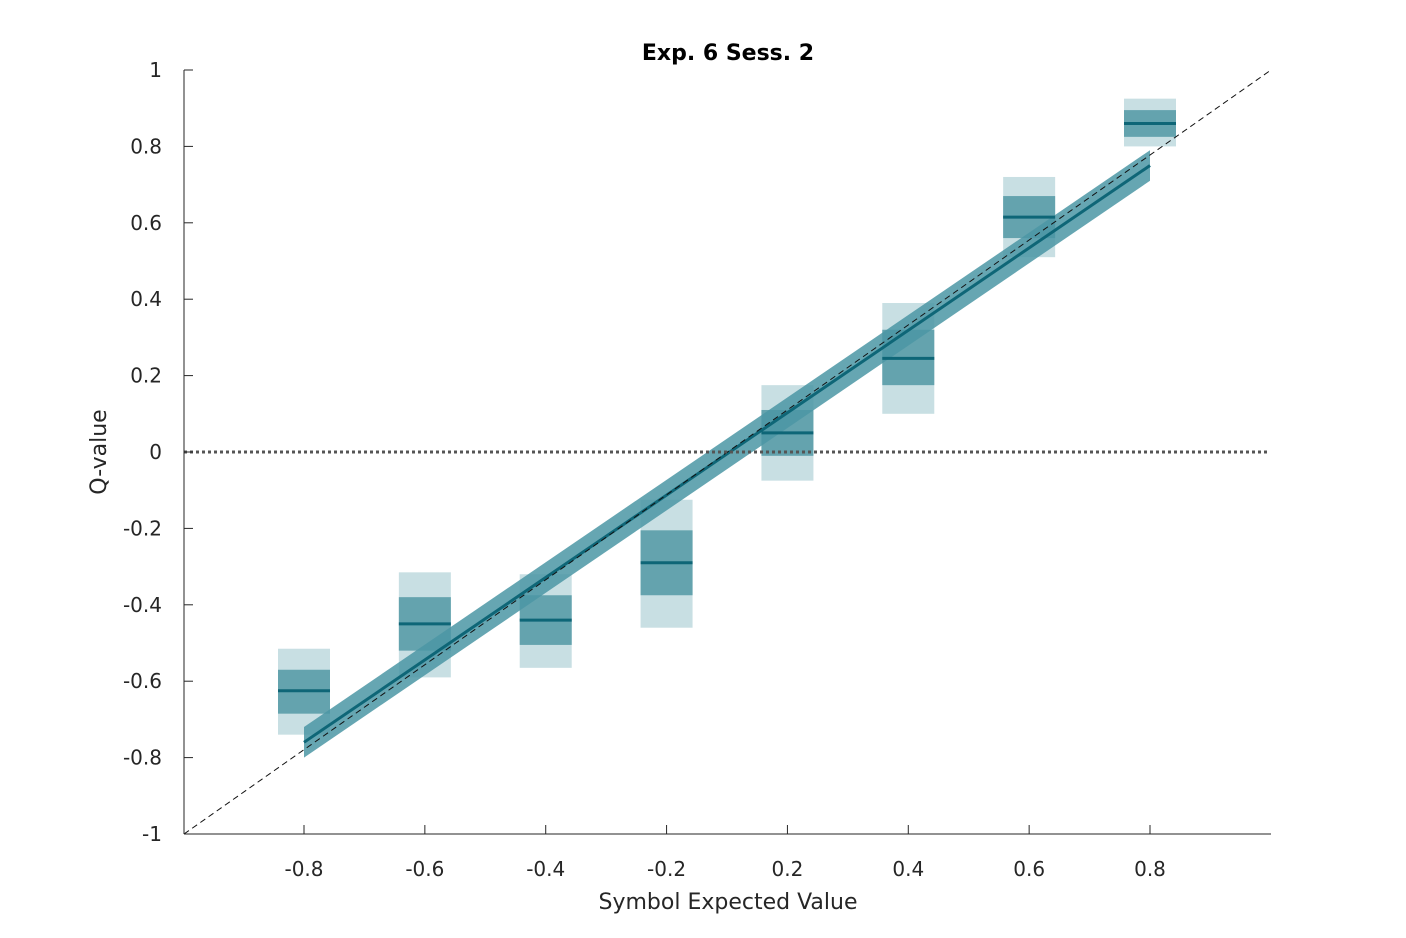 Image resolution: width=1406 pixels, height=938 pixels. Describe the element at coordinates (155, 452) in the screenshot. I see `y-tick-label-5: 0` at that location.